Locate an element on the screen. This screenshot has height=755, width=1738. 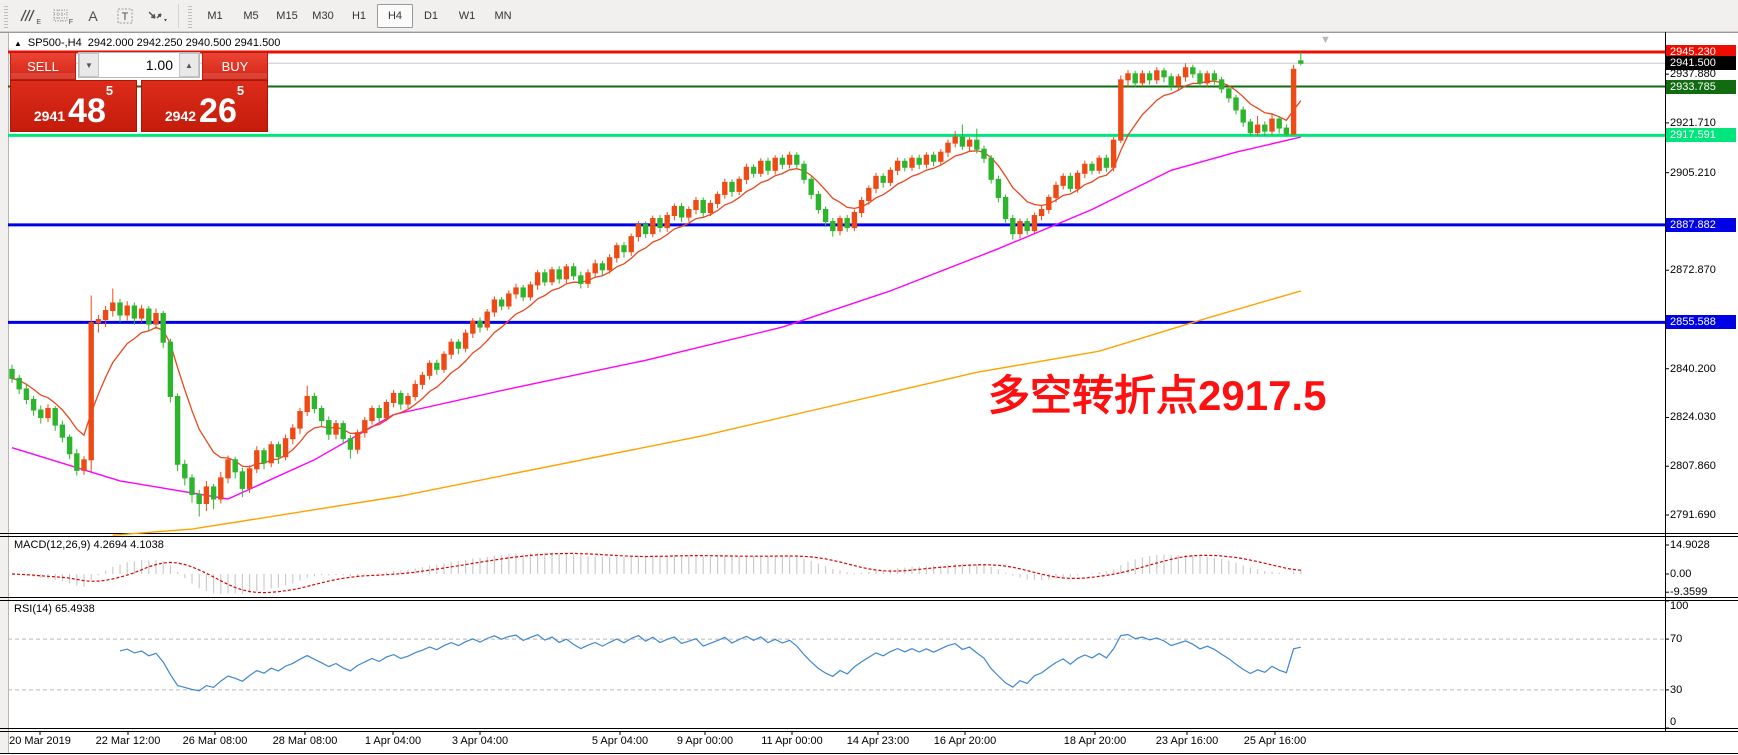
volume-decrease-button: ▼ is located at coordinates (89, 65).